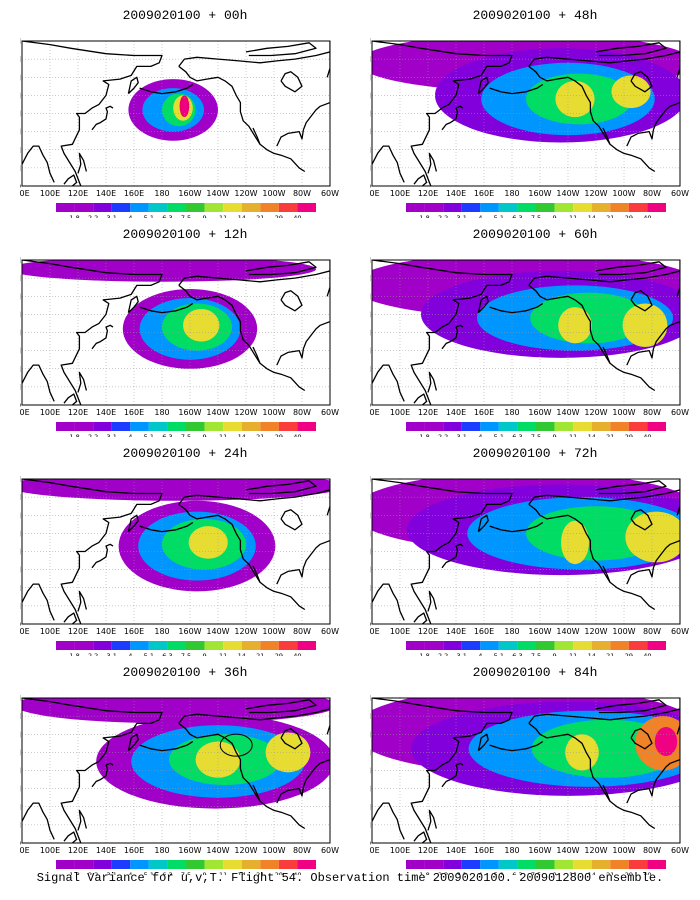  Describe the element at coordinates (370, 369) in the screenshot. I see `lat-label: 20N` at that location.